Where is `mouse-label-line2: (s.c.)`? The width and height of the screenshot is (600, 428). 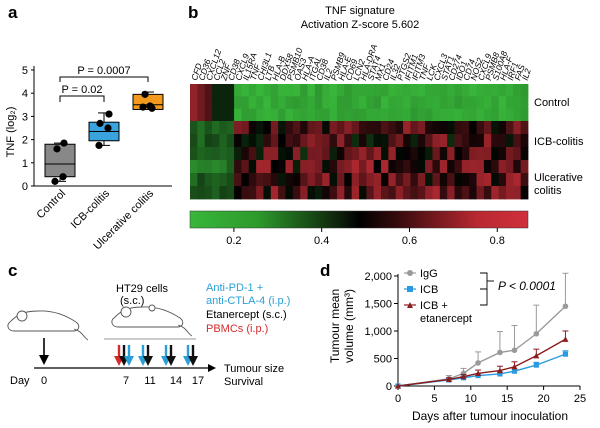 mouse-label-line2: (s.c.) is located at coordinates (132, 301).